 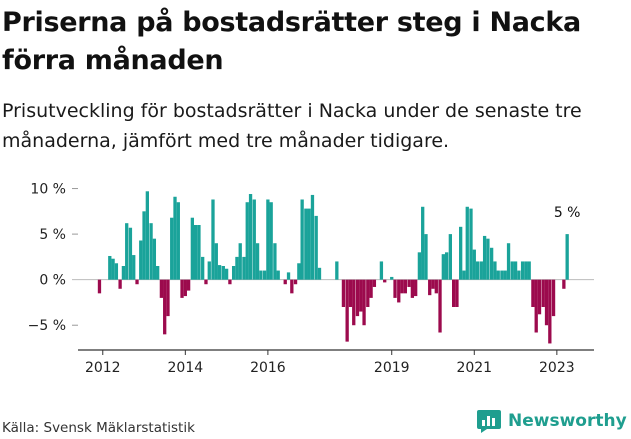 I want to click on x-tick-label: 2012, so click(x=103, y=368).